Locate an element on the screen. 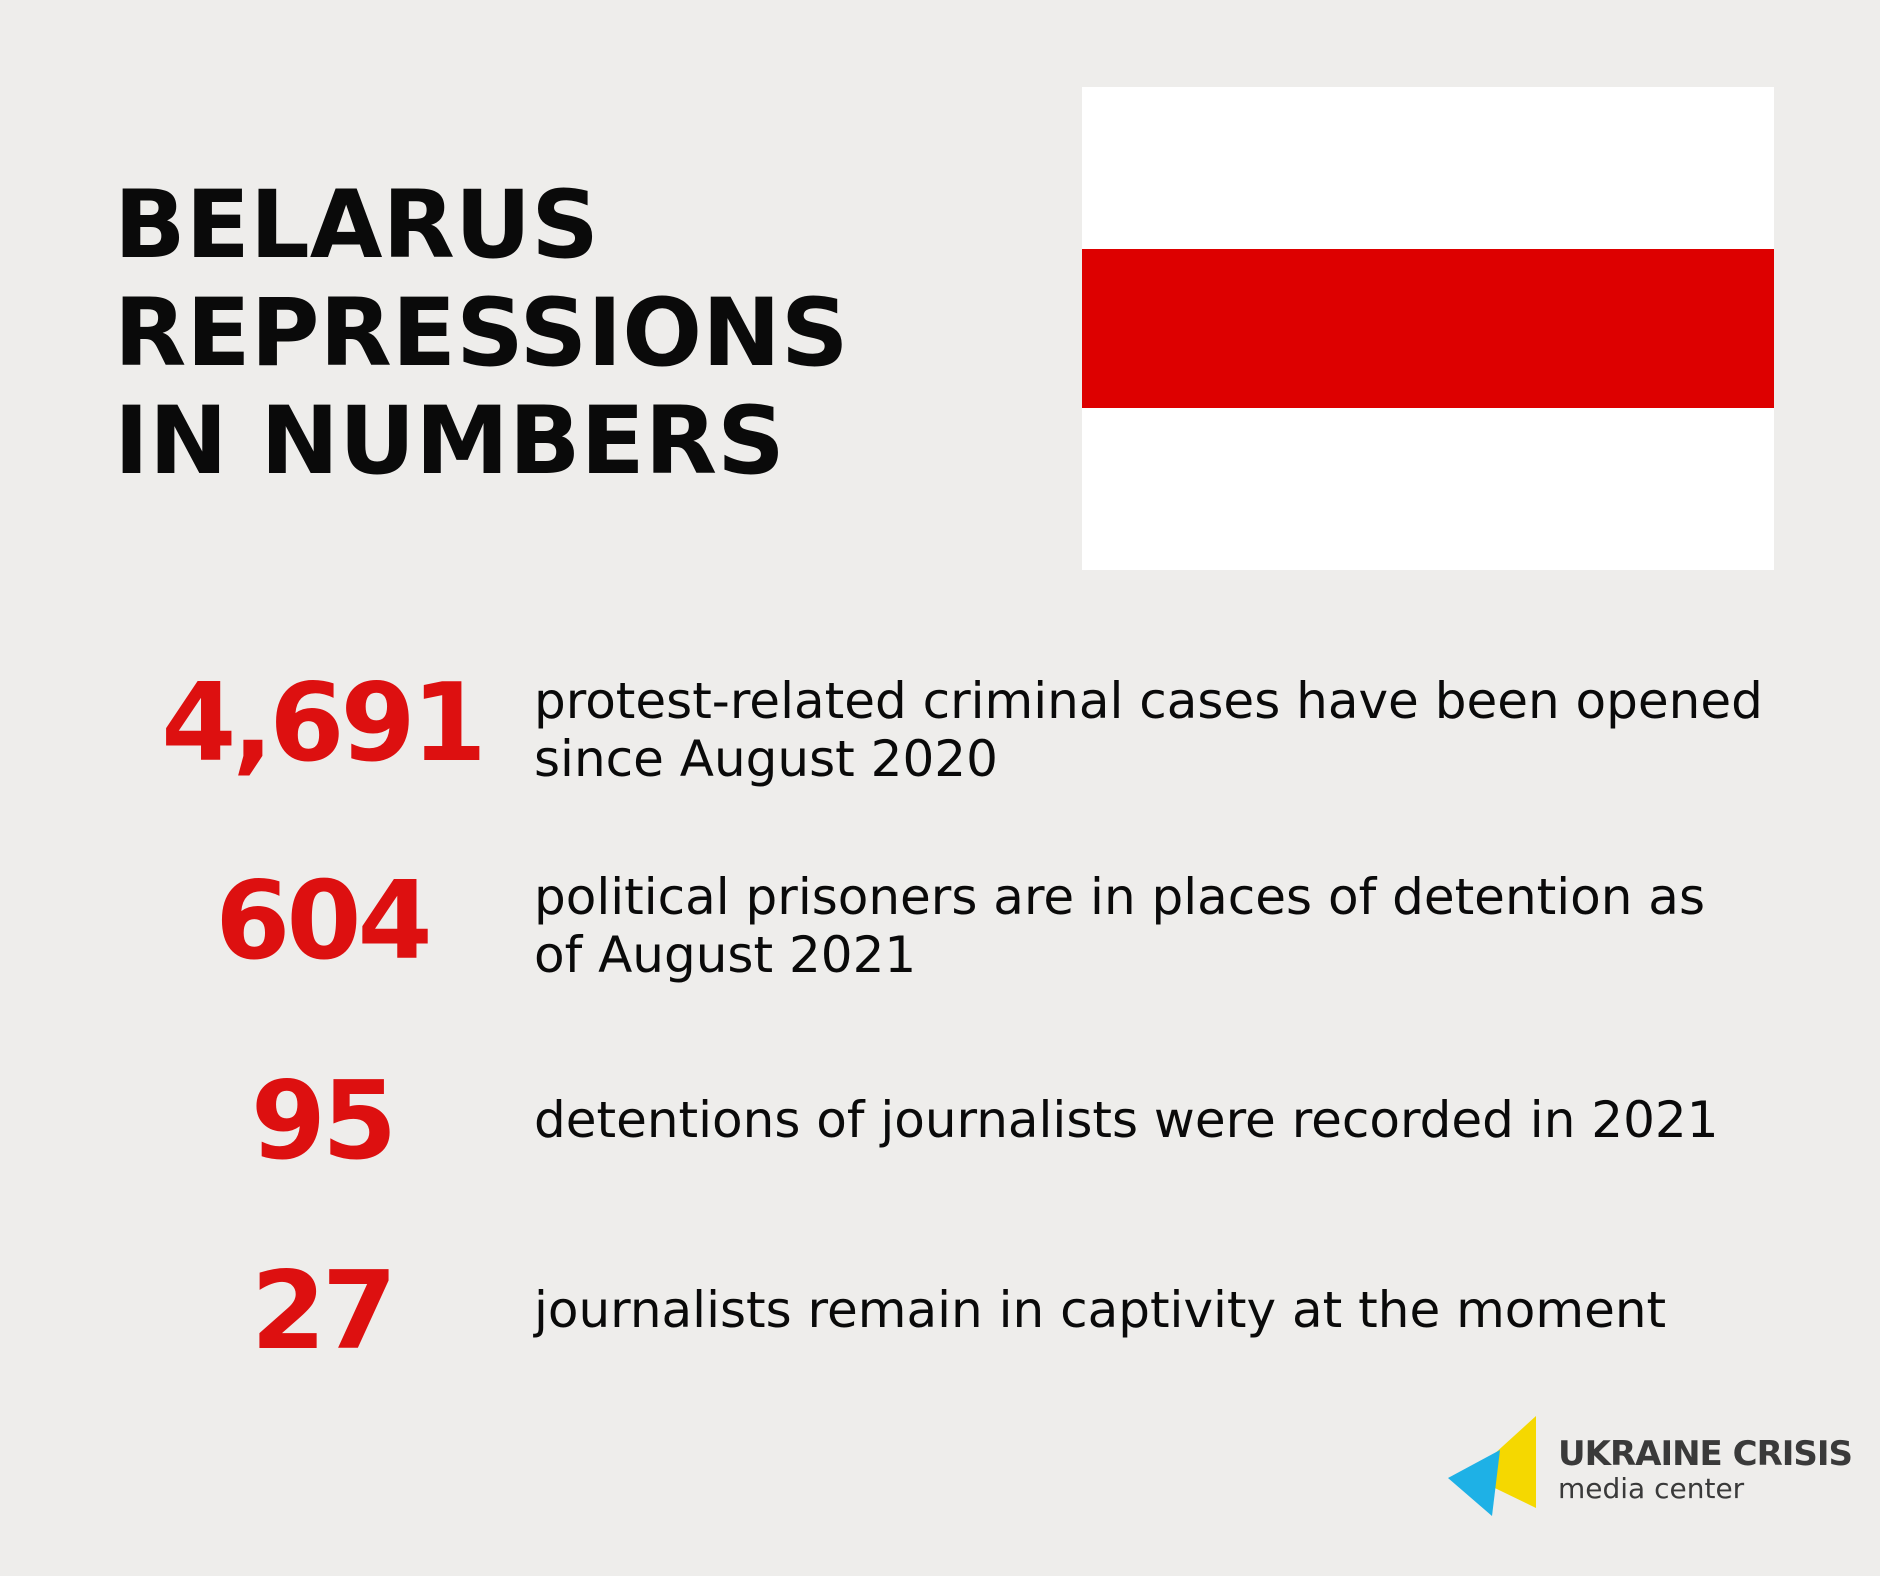 The image size is (1880, 1576). stat-number: 604 is located at coordinates (323, 921).